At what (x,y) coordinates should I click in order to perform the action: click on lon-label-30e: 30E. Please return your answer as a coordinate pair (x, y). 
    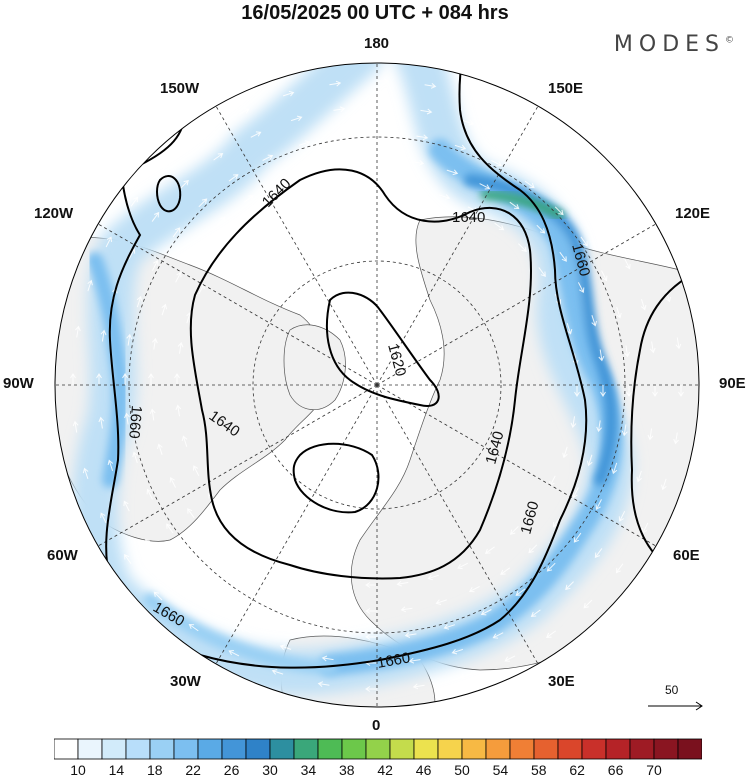
    Looking at the image, I should click on (561, 681).